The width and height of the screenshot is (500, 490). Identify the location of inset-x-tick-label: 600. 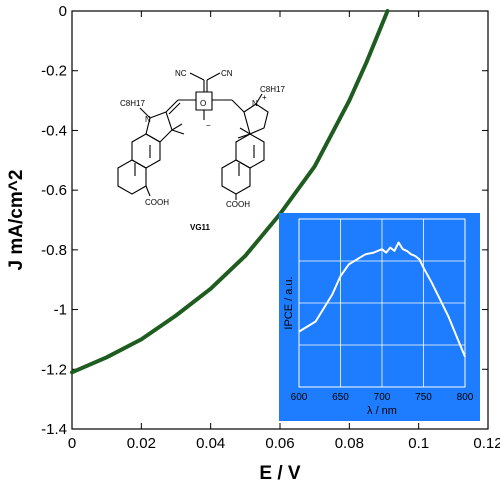
(299, 397).